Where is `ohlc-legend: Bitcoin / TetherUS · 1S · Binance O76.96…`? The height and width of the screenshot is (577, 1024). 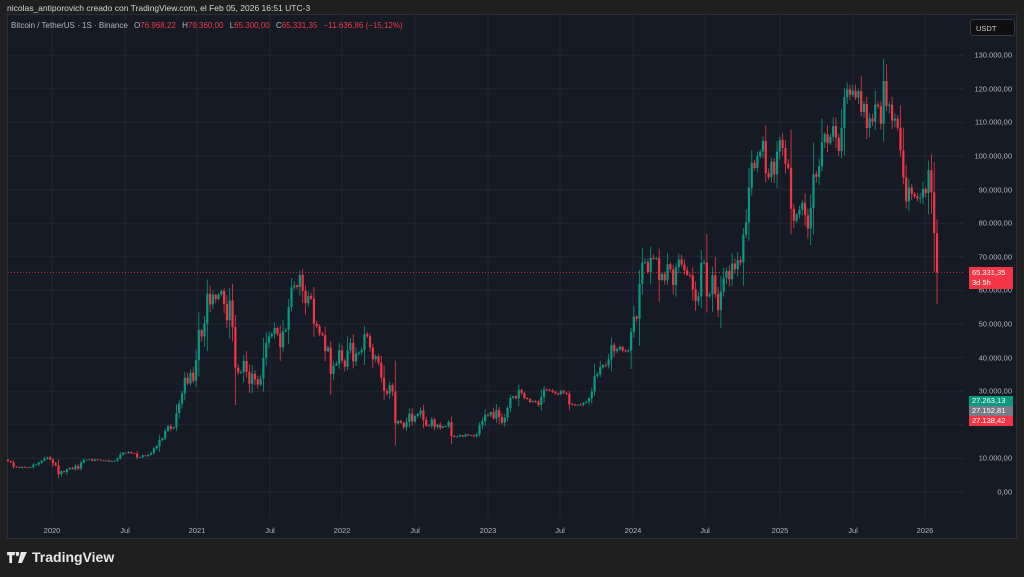
ohlc-legend: Bitcoin / TetherUS · 1S · Binance O76.96… is located at coordinates (207, 25).